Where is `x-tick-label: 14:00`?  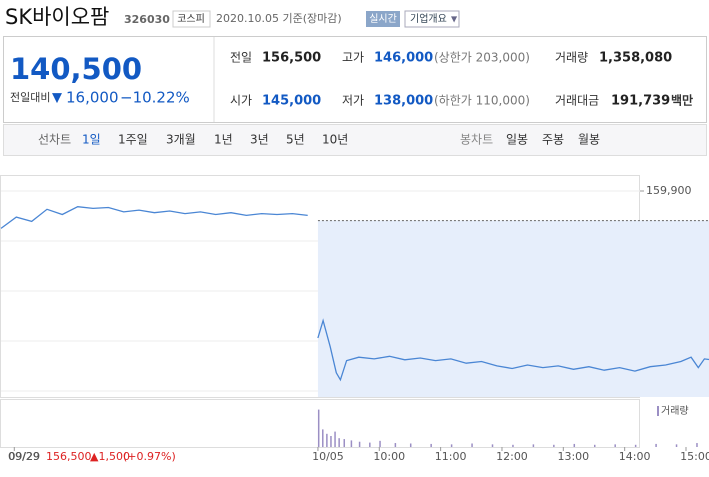 x-tick-label: 14:00 is located at coordinates (635, 456).